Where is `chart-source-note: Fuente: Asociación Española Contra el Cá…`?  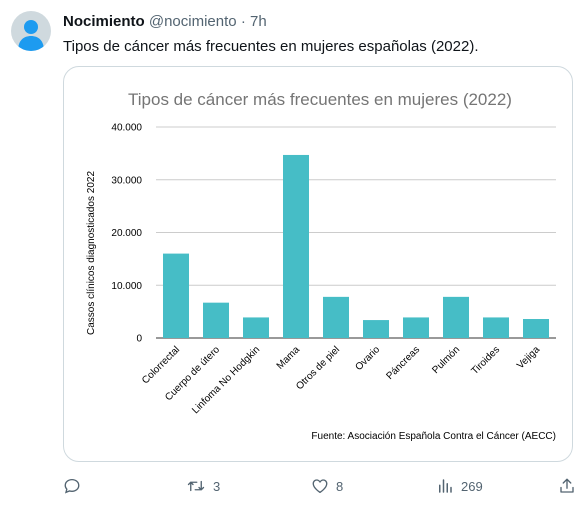
chart-source-note: Fuente: Asociación Española Contra el Cá… is located at coordinates (433, 436).